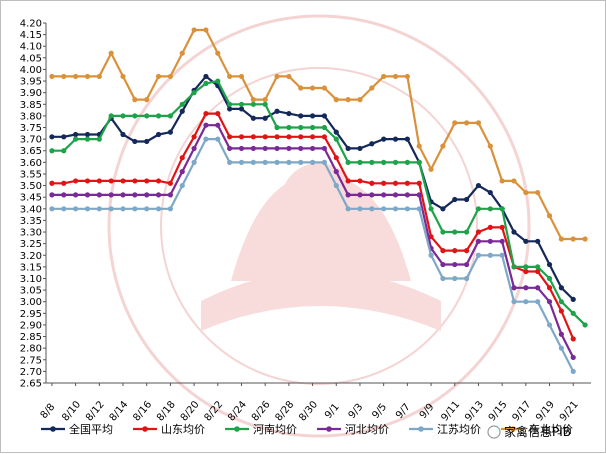 The image size is (606, 454). Describe the element at coordinates (237, 411) in the screenshot. I see `x-tick-label: 8/24` at that location.